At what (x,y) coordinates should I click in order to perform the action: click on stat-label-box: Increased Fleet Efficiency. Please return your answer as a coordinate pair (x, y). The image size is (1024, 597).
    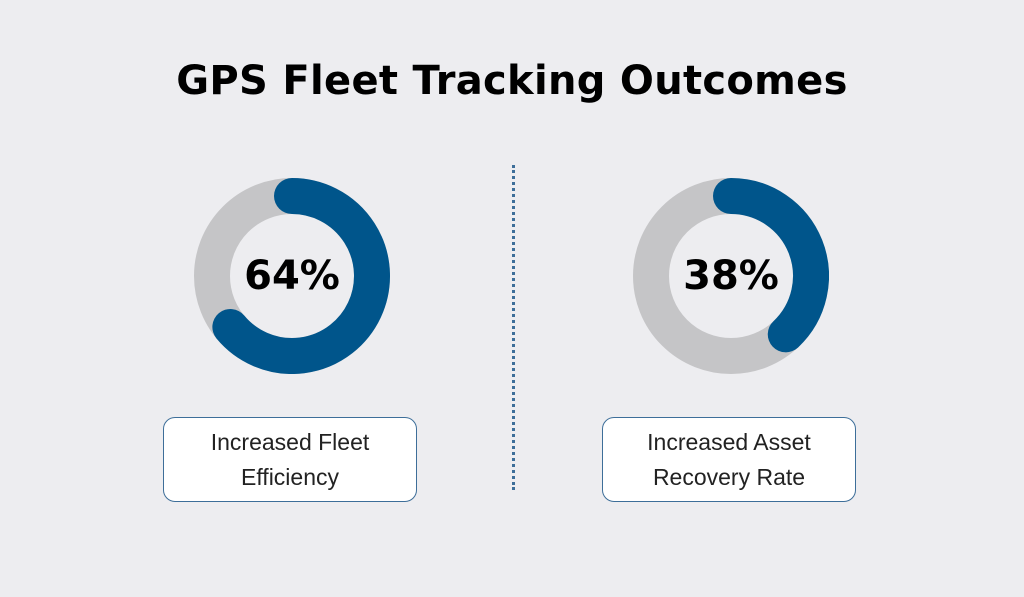
    Looking at the image, I should click on (290, 459).